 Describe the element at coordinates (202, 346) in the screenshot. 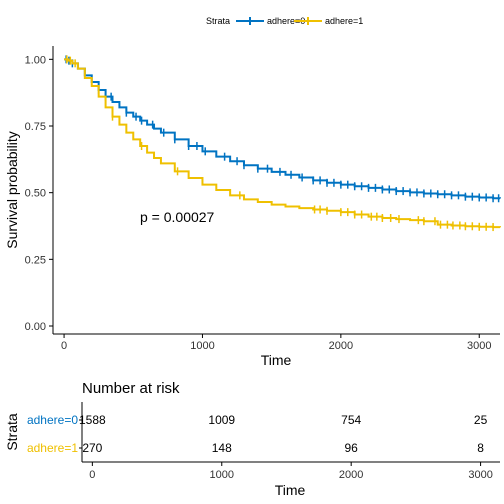

I see `x-tick-label: 1000` at that location.